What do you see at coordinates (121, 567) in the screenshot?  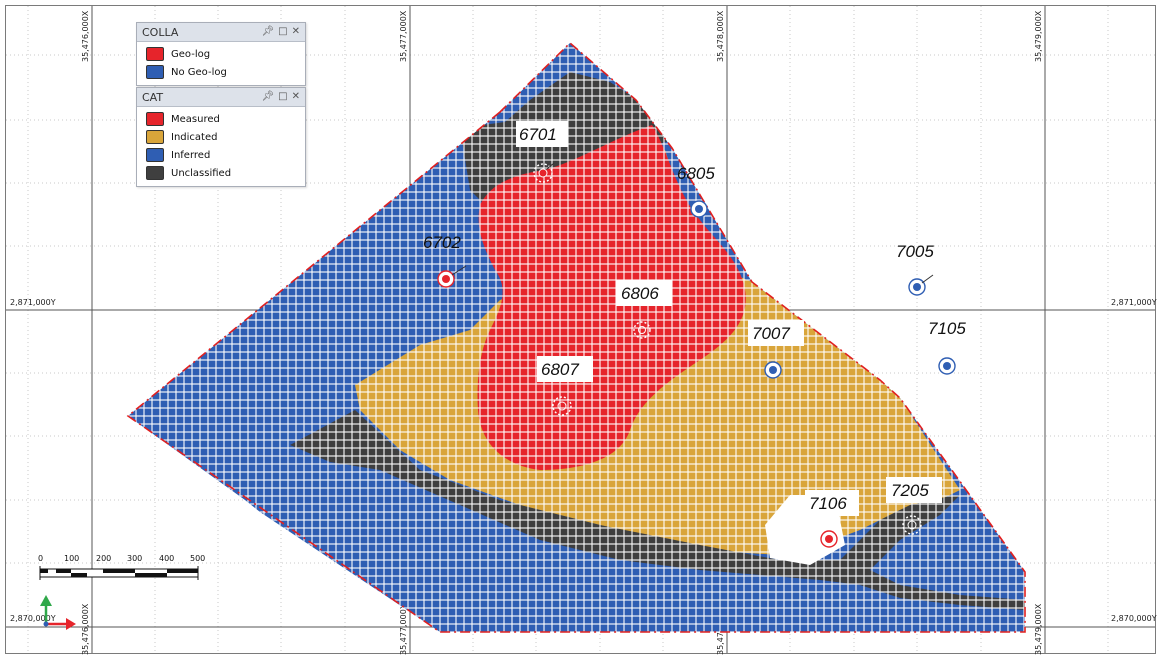 I see `scale-bar: 0 100 200 300 400 500` at bounding box center [121, 567].